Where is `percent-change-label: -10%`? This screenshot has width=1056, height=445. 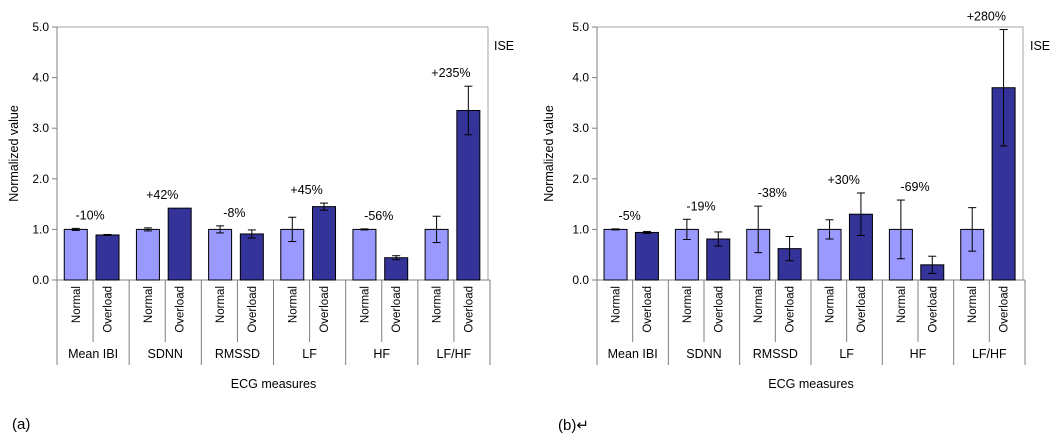
percent-change-label: -10% is located at coordinates (89, 215).